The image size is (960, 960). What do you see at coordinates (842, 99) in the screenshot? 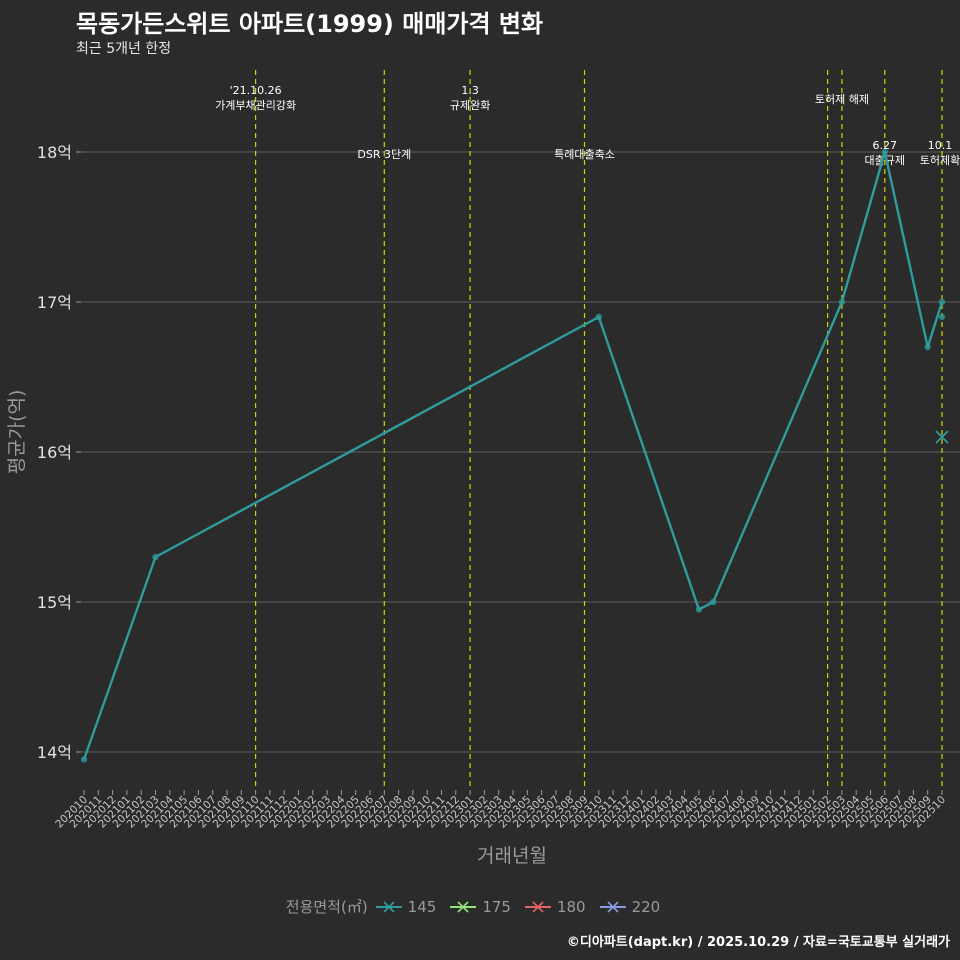
I see `event-label: 토허제 해제` at bounding box center [842, 99].